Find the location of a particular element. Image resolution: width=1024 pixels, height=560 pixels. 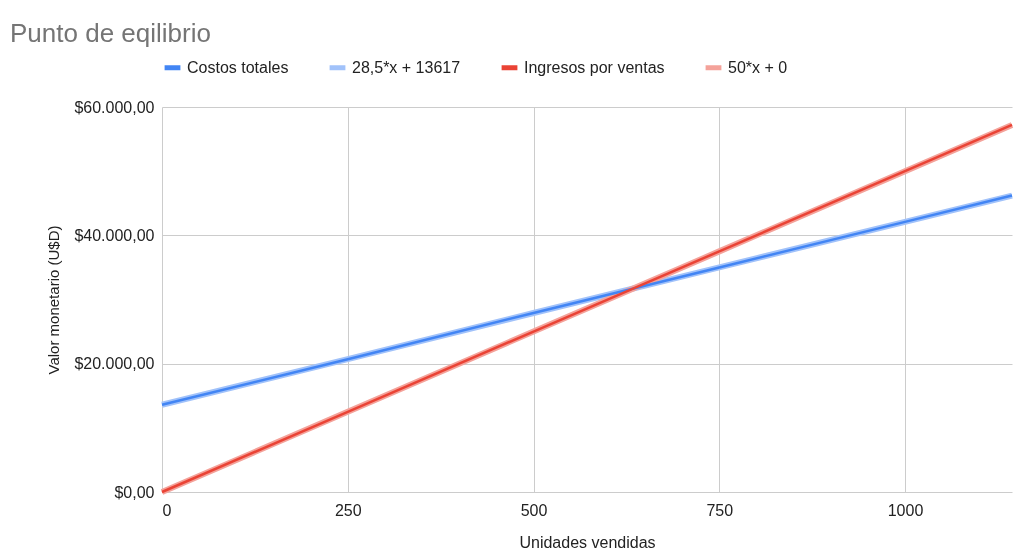

y-tick-label: $60.000,00 is located at coordinates (114, 107).